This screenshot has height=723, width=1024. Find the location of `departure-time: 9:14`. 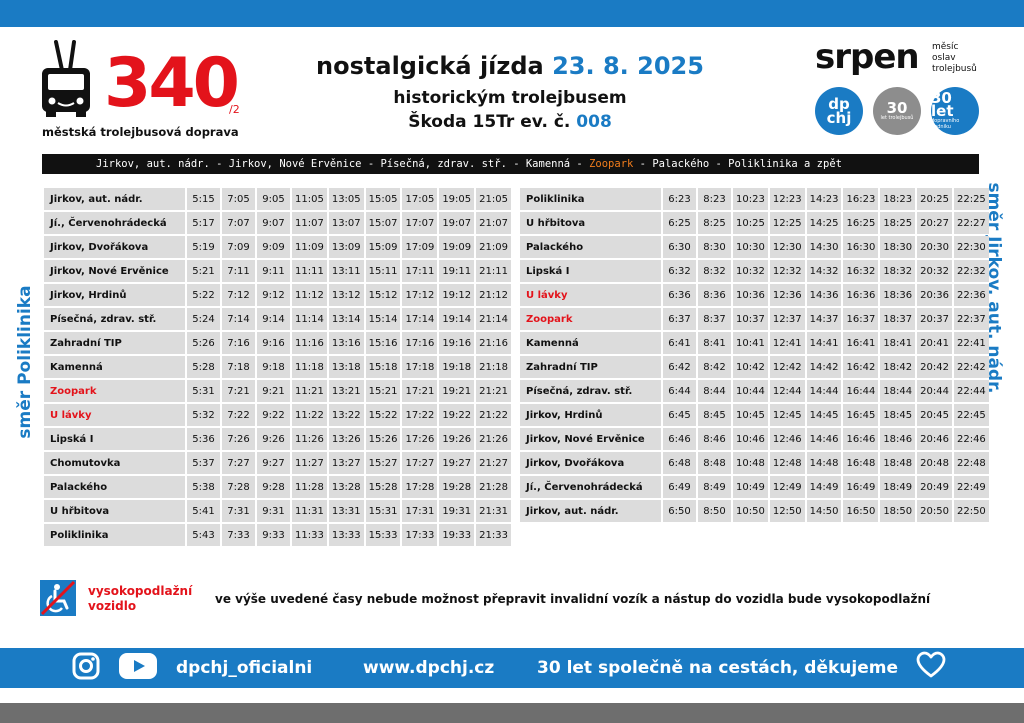

departure-time: 9:14 is located at coordinates (273, 319).